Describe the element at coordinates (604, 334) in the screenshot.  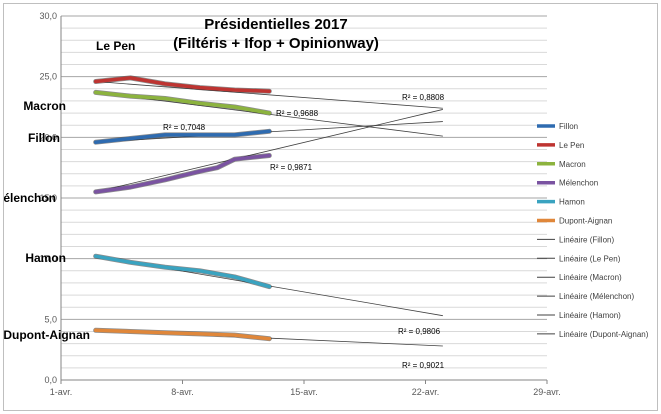
I see `legend-label-trend-dupont-aignan: Linéaire (Dupont-Aignan)` at that location.